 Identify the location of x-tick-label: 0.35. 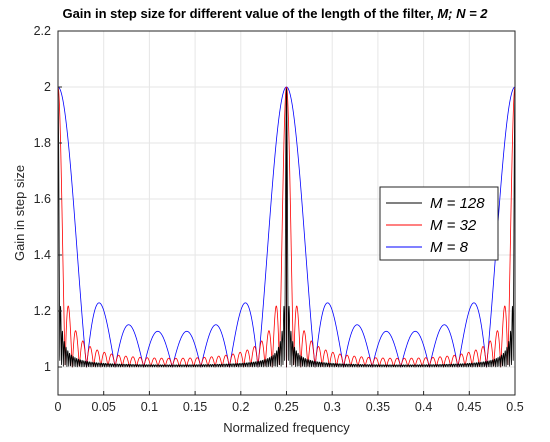
(378, 407).